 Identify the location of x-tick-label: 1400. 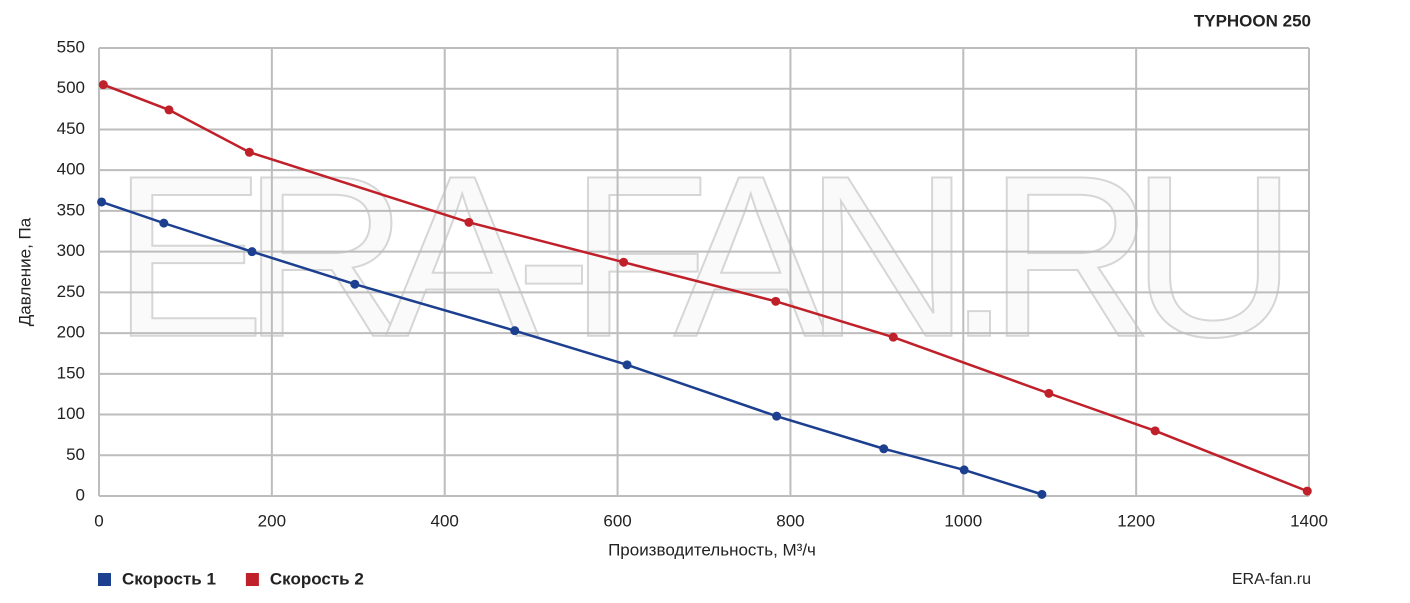
(1309, 520).